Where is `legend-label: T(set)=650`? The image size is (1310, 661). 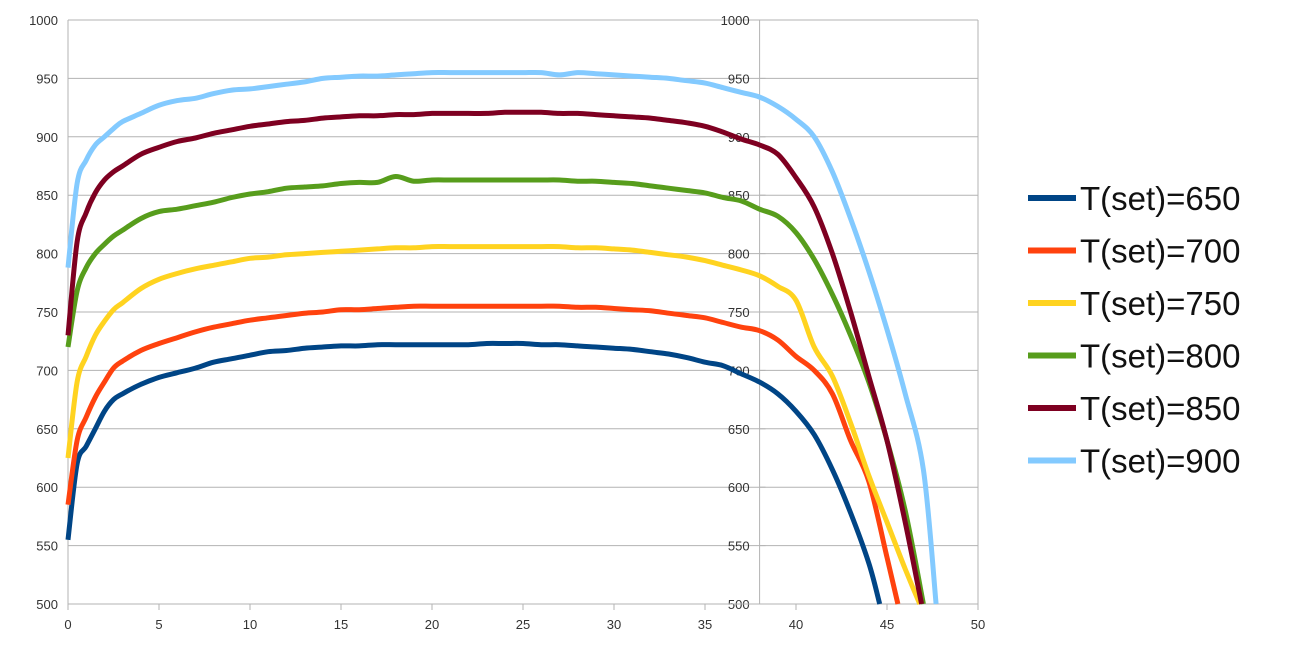
legend-label: T(set)=650 is located at coordinates (1160, 198).